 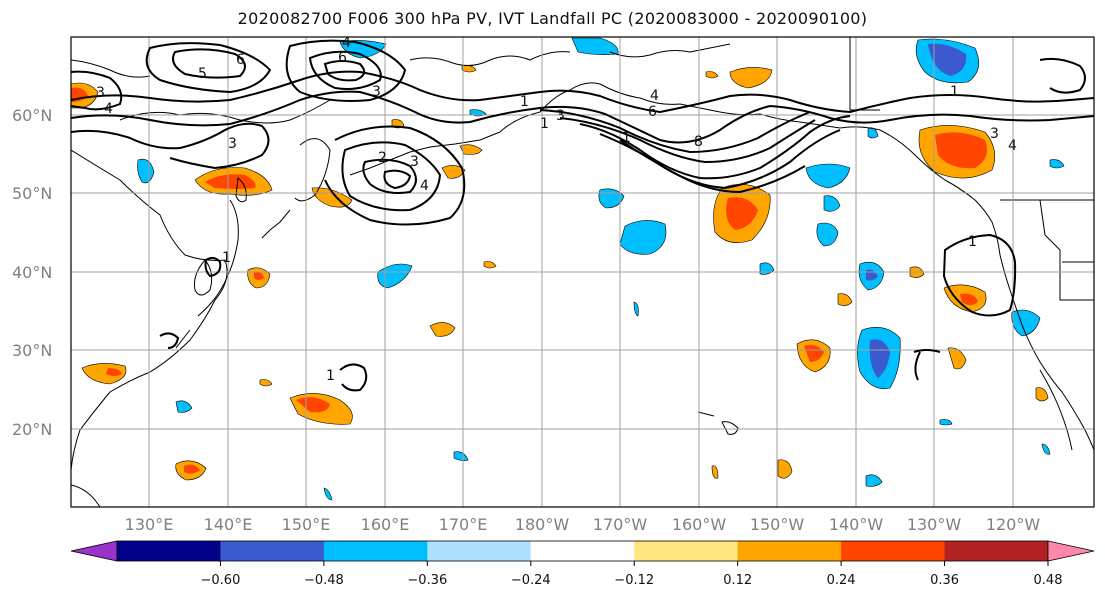 I want to click on lat-label-40n: 40°N, so click(x=32, y=272).